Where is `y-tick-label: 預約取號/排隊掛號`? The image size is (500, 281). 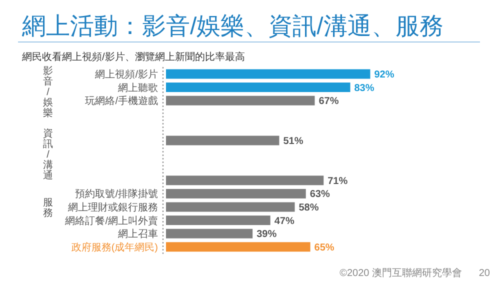
y-tick-label: 預約取號/排隊掛號 is located at coordinates (116, 194).